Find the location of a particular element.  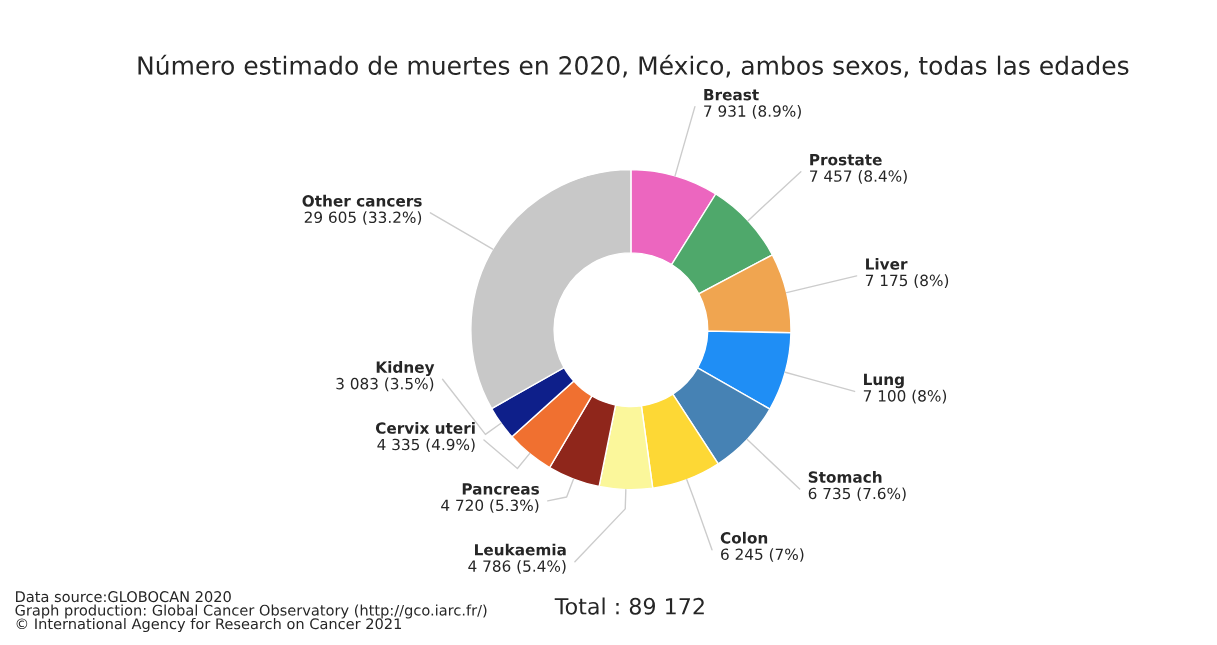

data-label: 7 175 (8%) is located at coordinates (907, 281).